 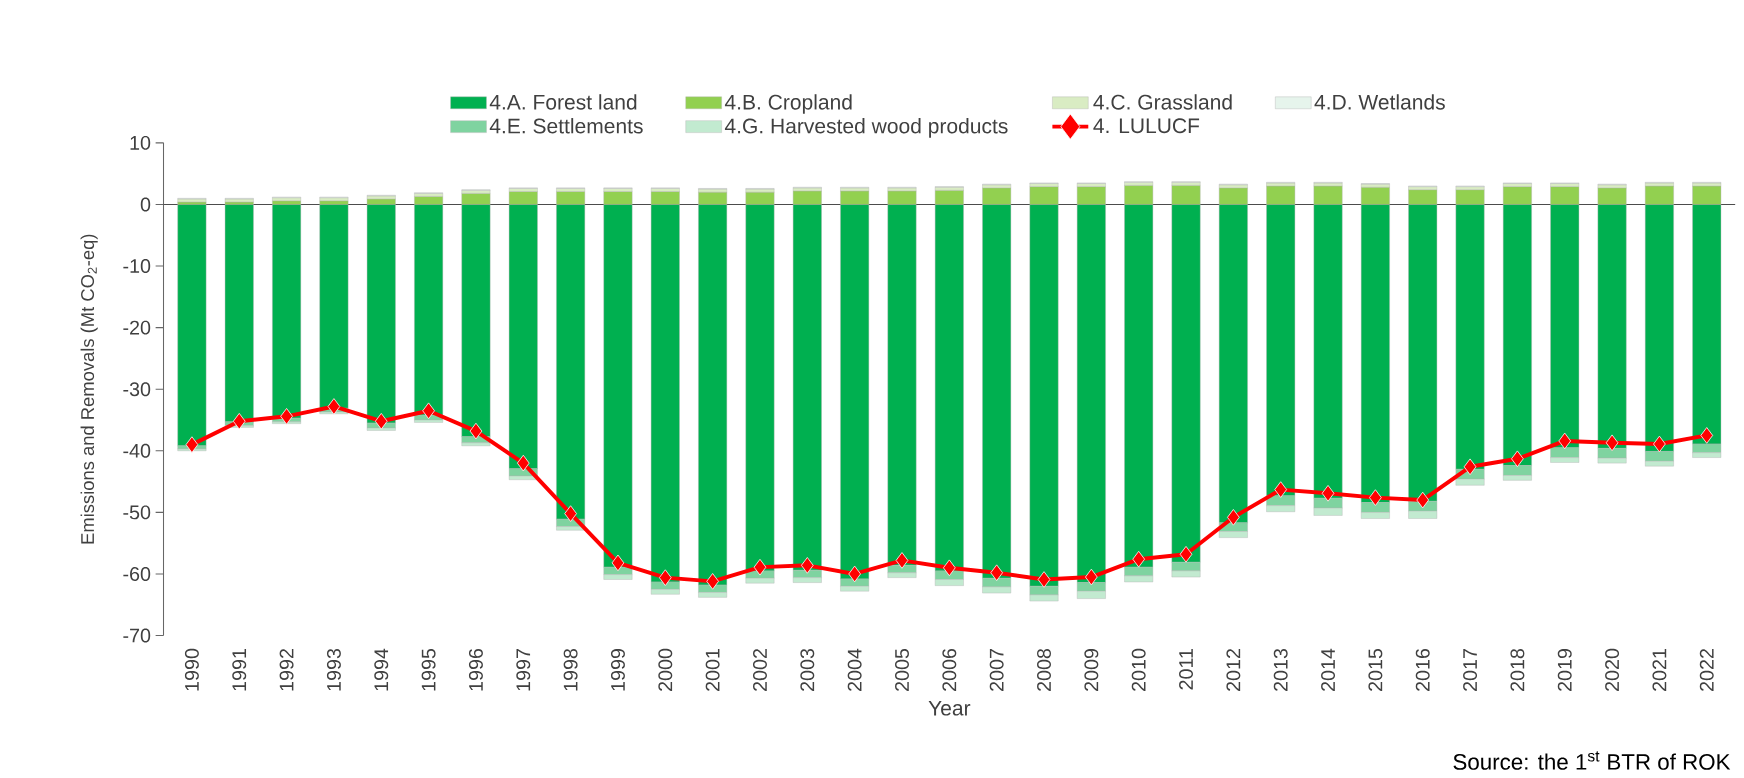 I want to click on x-tick-label: 2008, so click(x=1044, y=669).